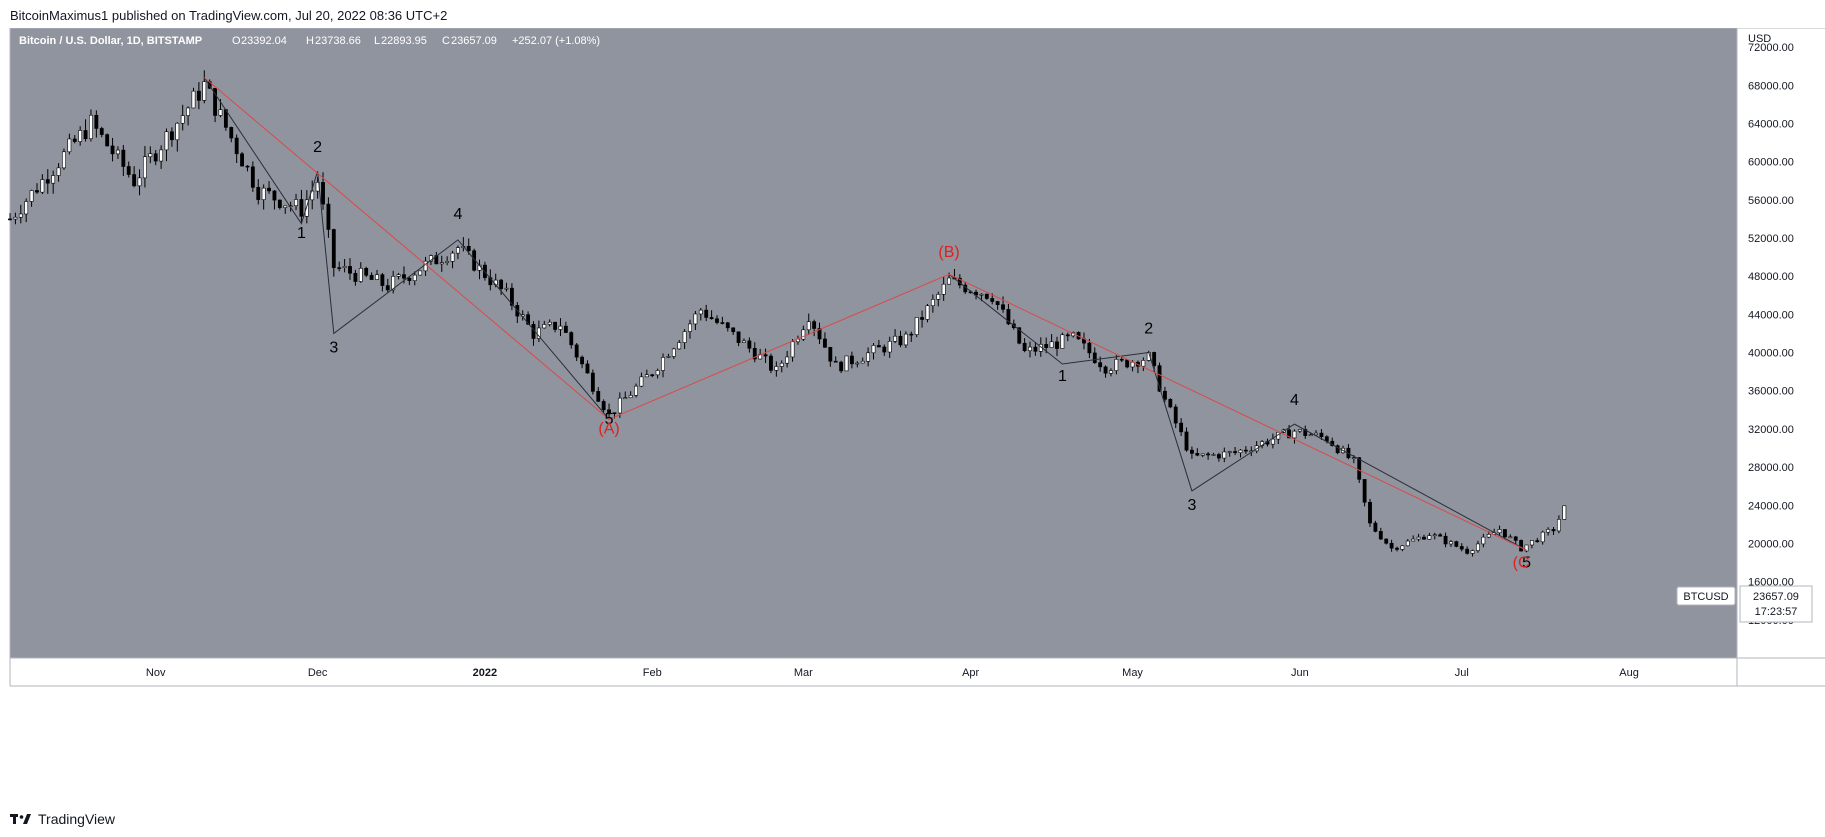  I want to click on tradingview-logo-icon, so click(21, 819).